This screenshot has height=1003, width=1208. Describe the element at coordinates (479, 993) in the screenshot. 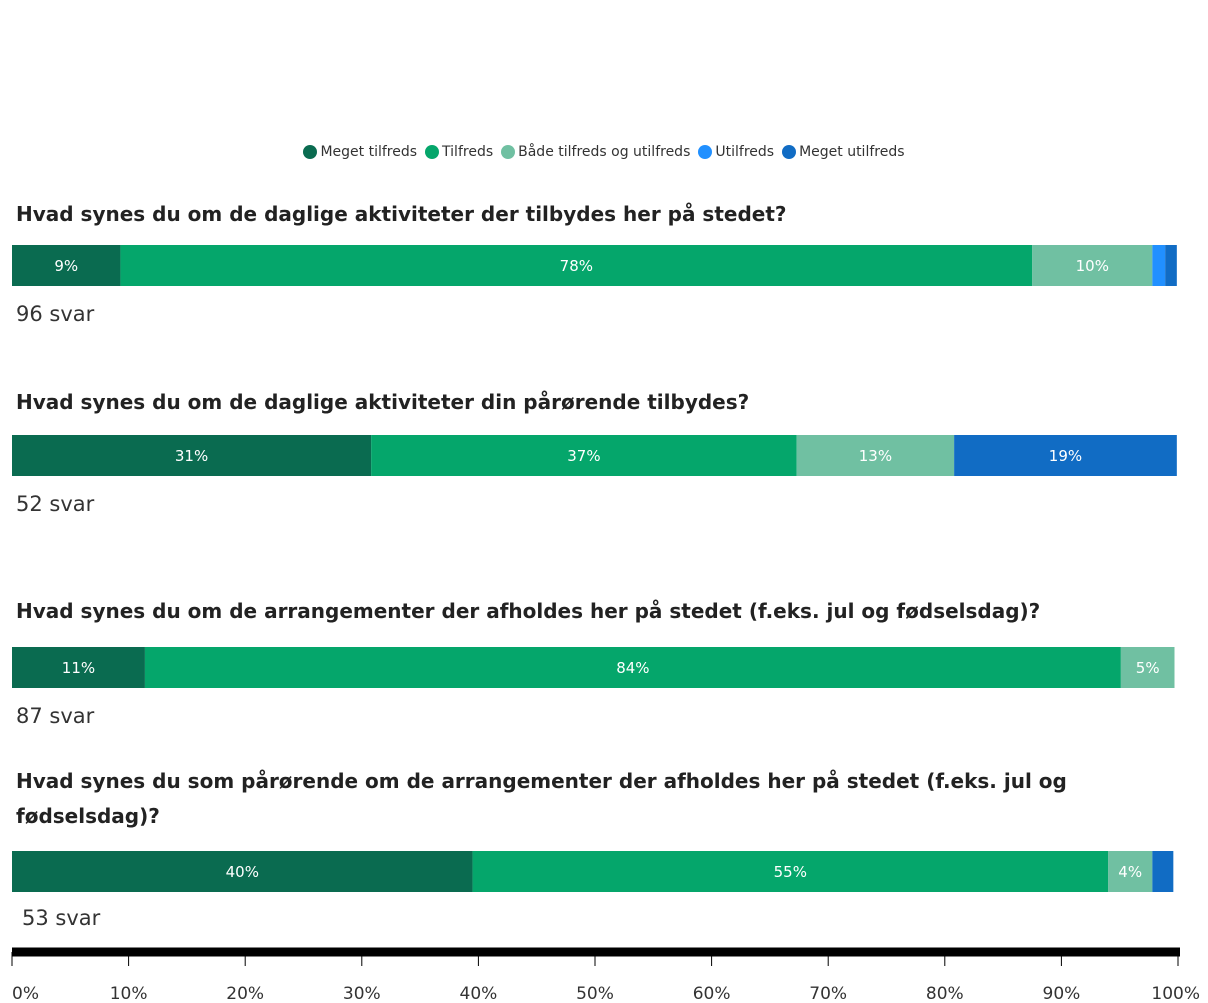

I see `x-tick-label: 40%` at that location.